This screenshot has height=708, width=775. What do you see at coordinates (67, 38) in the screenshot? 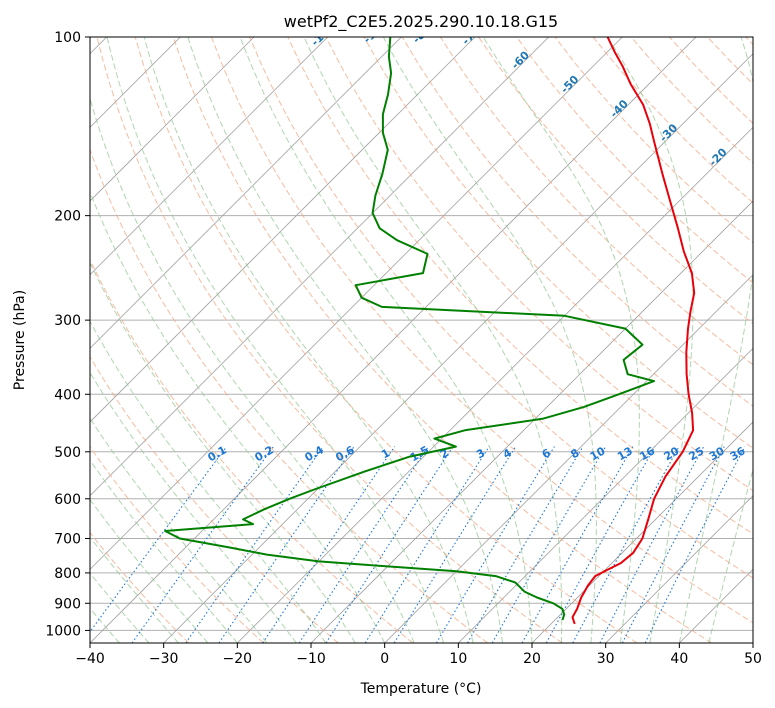
I see `y-tick-label: 100` at bounding box center [67, 38].